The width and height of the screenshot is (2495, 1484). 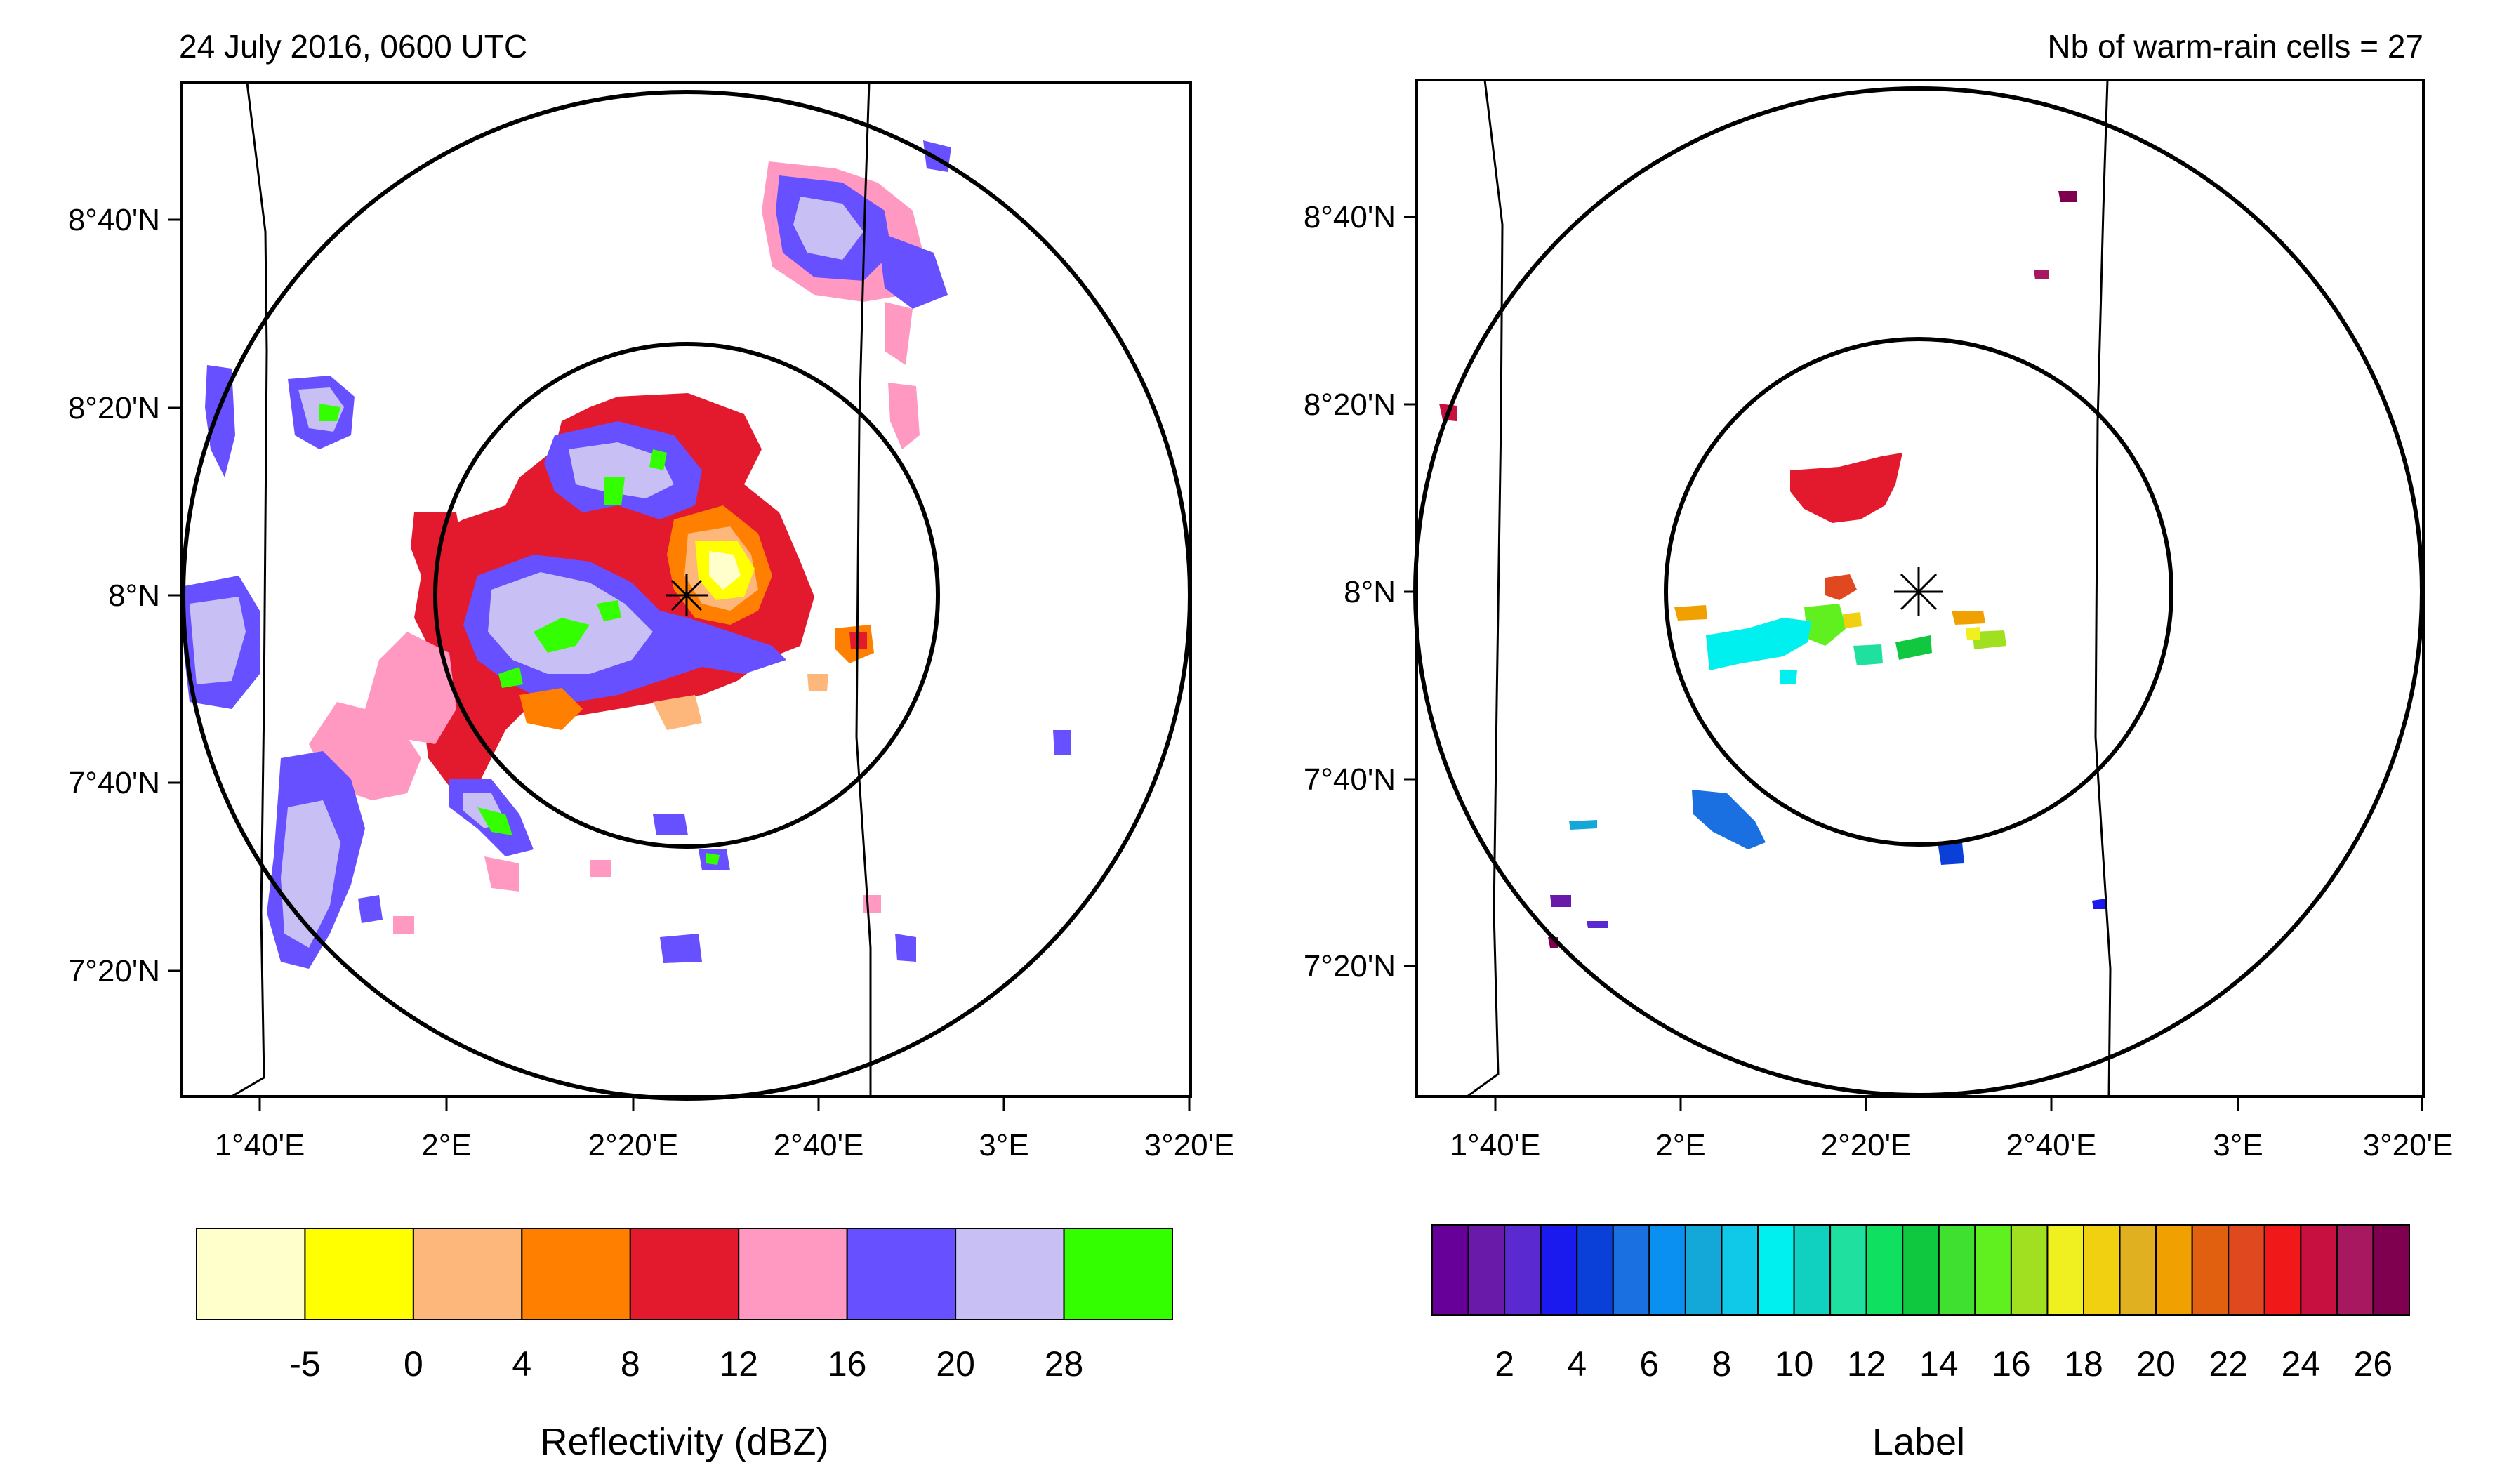 I want to click on left-lon-label: 3°20'E, so click(x=1189, y=1145).